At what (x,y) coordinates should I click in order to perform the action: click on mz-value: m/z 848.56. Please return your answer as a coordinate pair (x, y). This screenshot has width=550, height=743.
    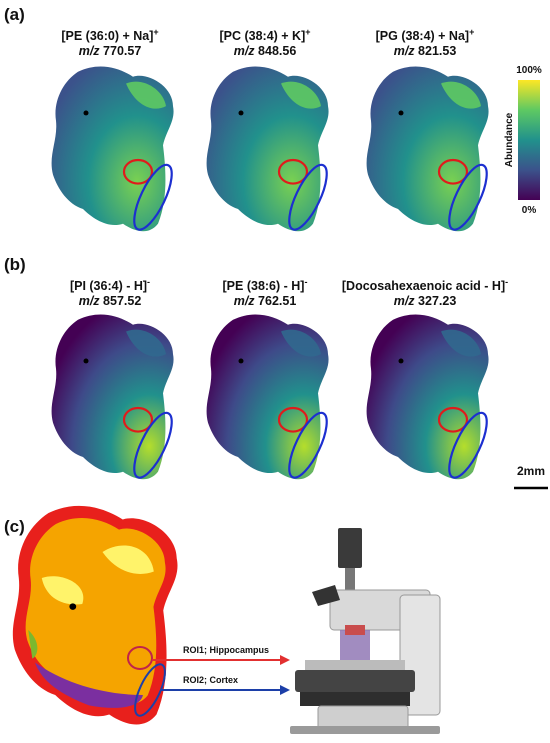
    Looking at the image, I should click on (265, 51).